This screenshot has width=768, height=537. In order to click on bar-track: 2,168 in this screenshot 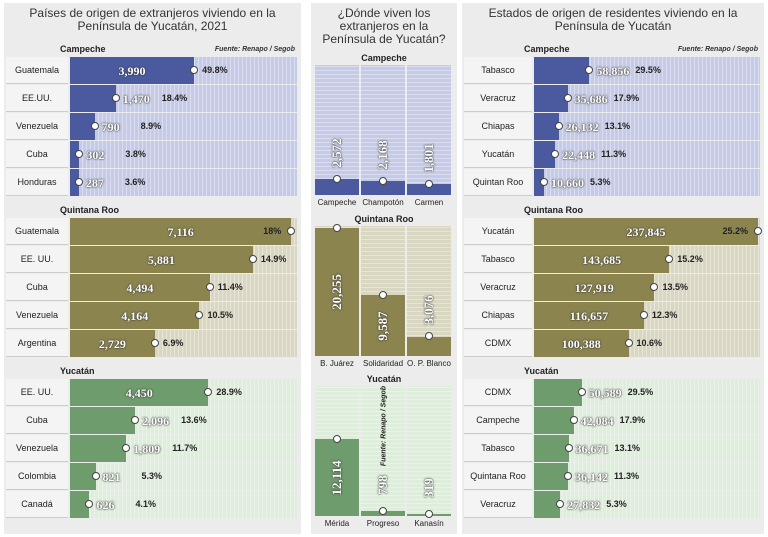, I will do `click(383, 130)`.